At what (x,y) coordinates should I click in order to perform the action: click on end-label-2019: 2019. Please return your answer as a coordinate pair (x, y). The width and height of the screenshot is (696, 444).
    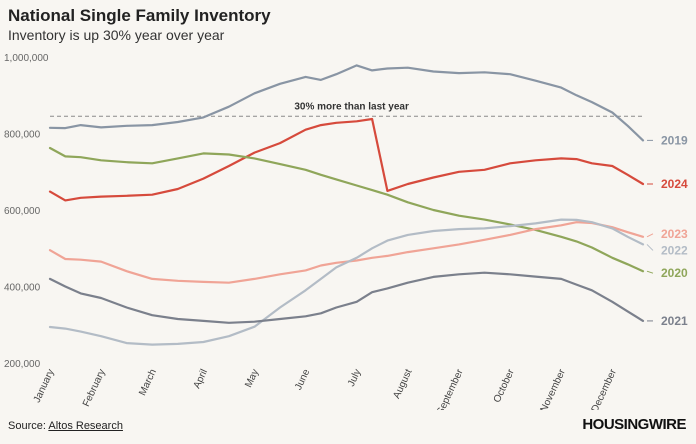
    Looking at the image, I should click on (674, 140).